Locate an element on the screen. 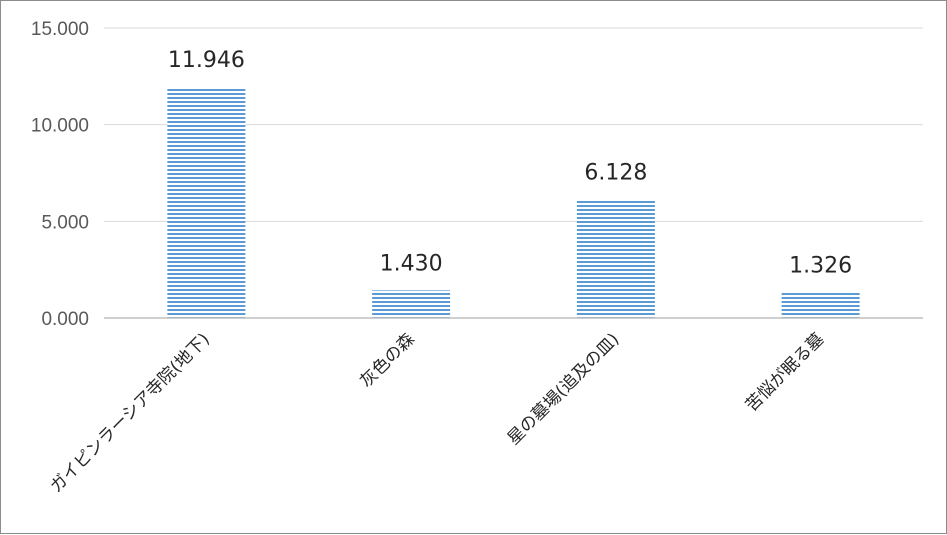 This screenshot has height=535, width=947. data-label: 11.946 is located at coordinates (206, 60).